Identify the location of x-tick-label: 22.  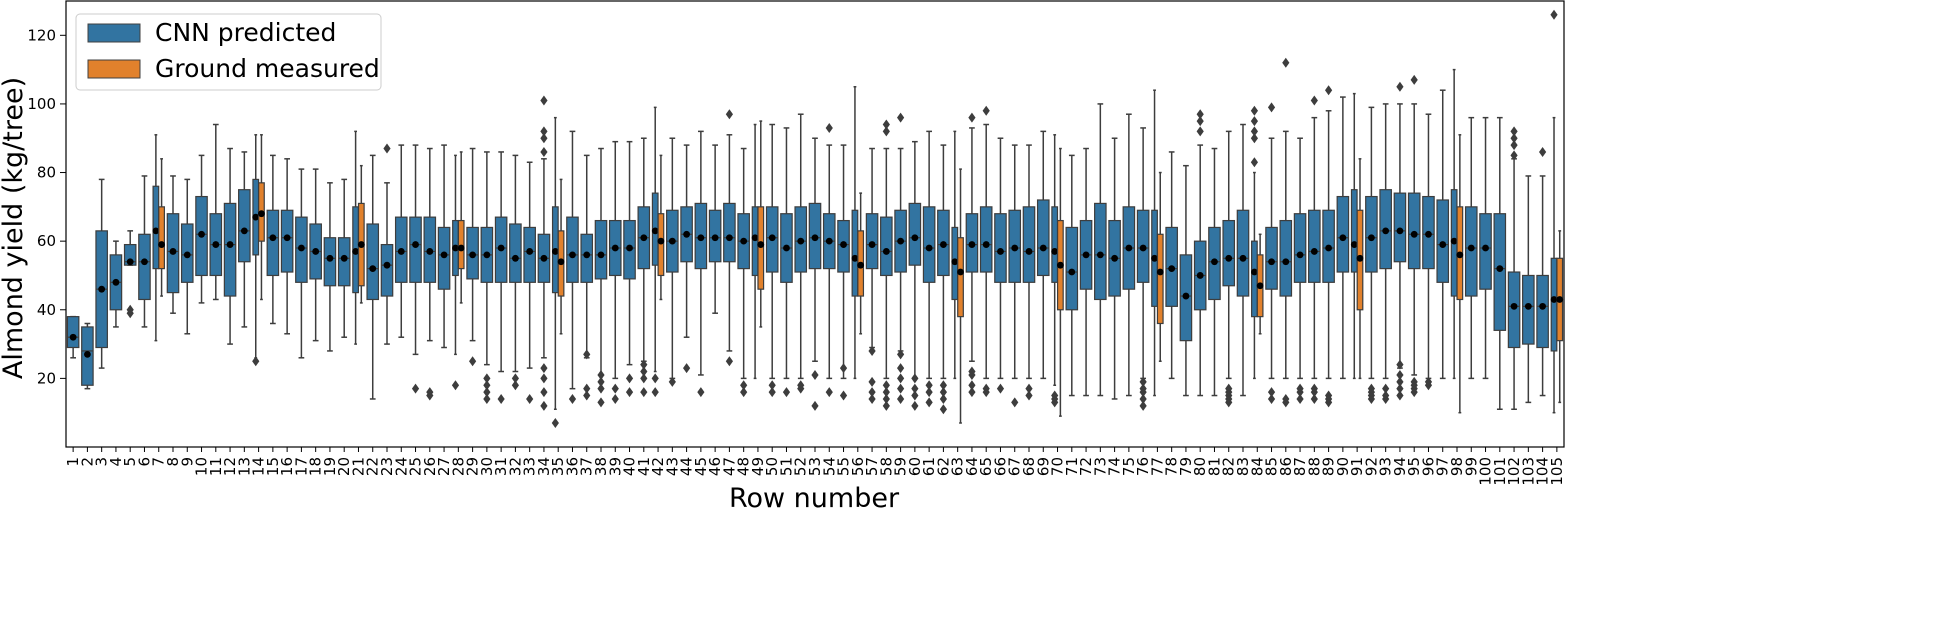
(373, 466).